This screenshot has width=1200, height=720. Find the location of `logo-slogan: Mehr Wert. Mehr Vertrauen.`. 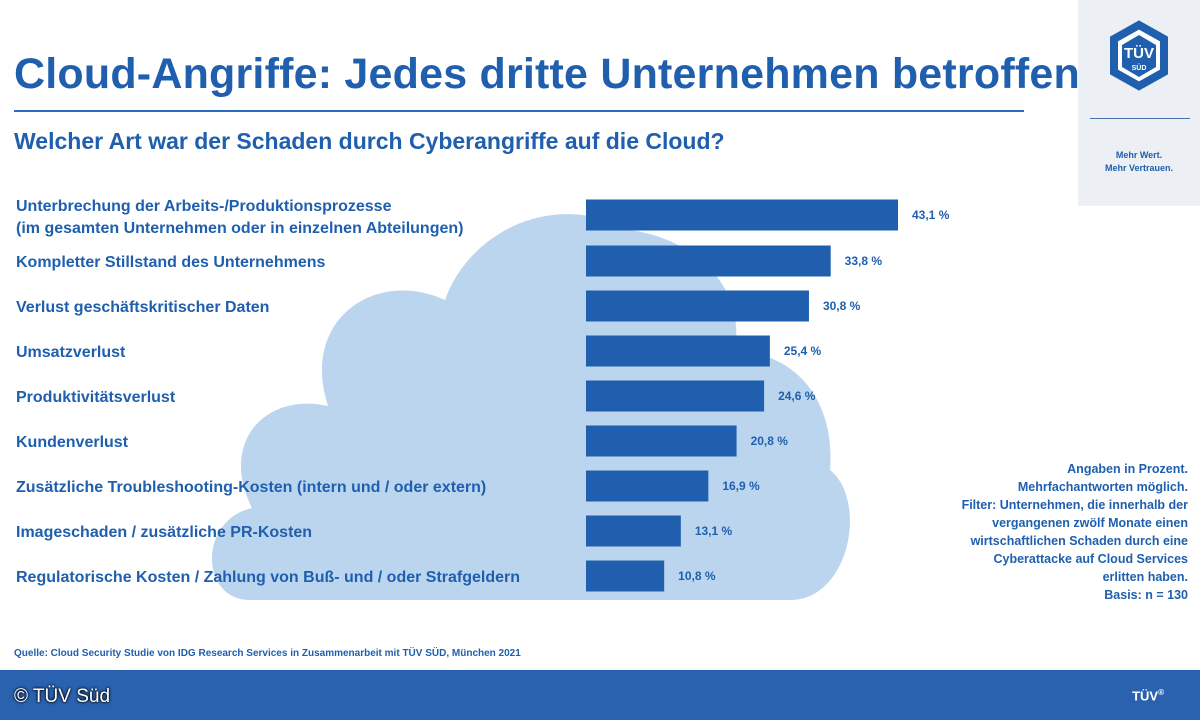

logo-slogan: Mehr Wert. Mehr Vertrauen. is located at coordinates (1139, 162).